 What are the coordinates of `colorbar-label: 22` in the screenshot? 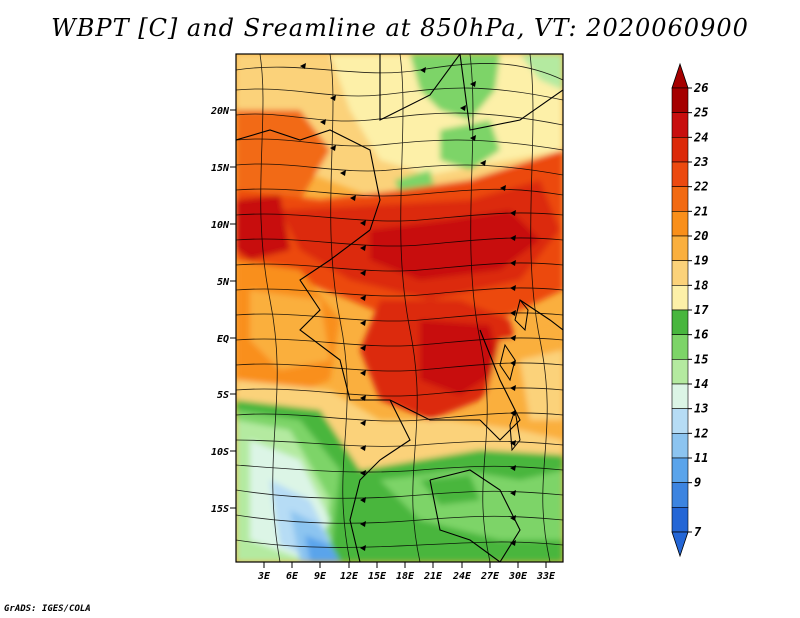 It's located at (700, 187).